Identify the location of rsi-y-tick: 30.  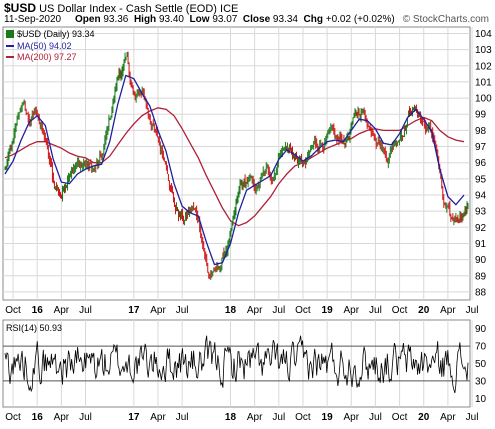
(481, 381).